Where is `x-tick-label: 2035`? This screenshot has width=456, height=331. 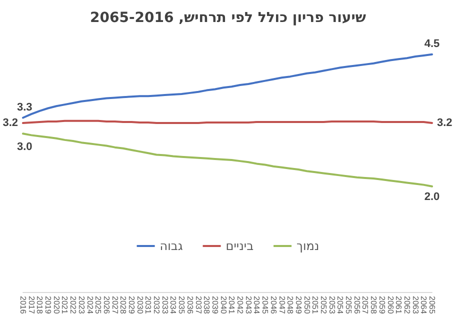 x-tick-label: 2035 is located at coordinates (181, 305).